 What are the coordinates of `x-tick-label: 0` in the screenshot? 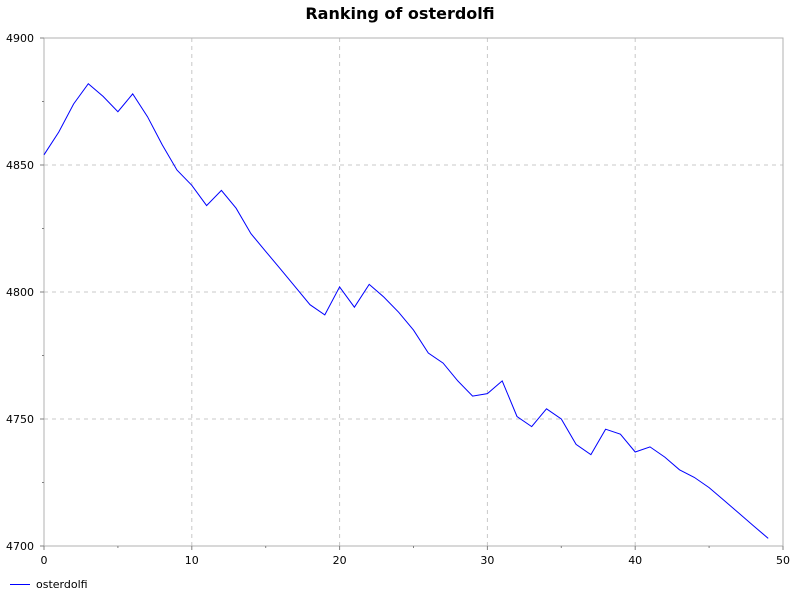 It's located at (44, 560).